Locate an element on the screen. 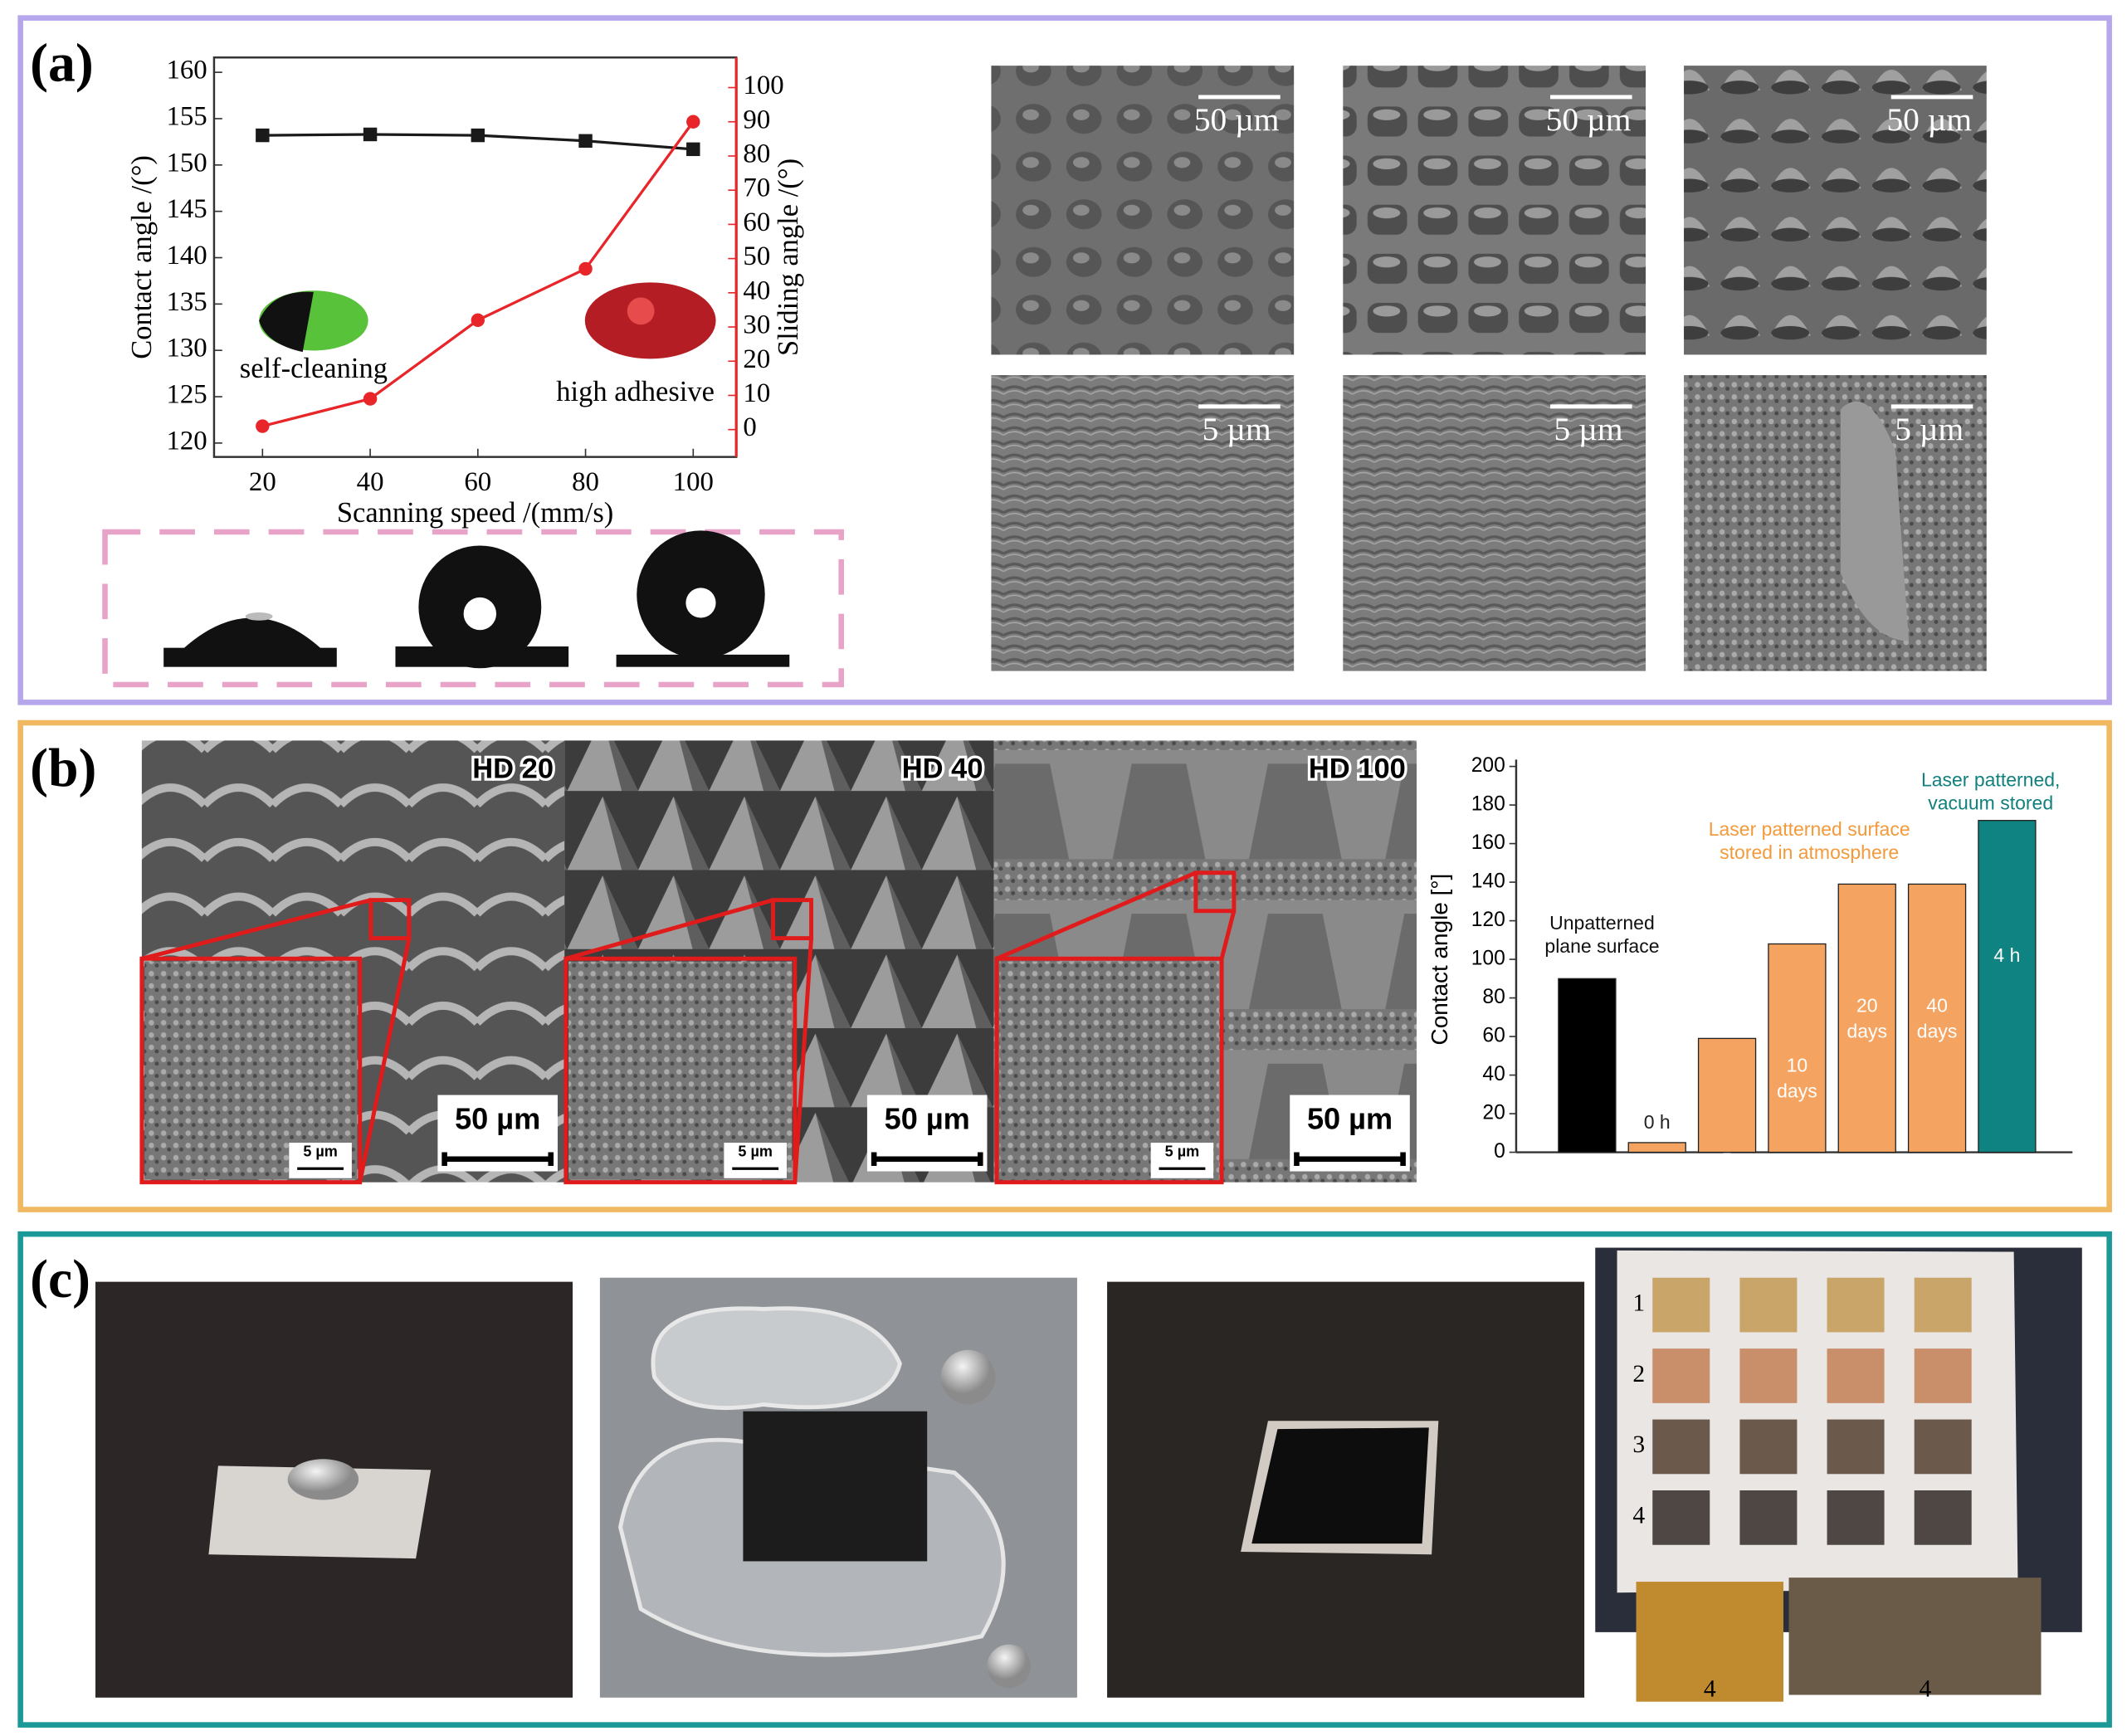 Image resolution: width=2127 pixels, height=1736 pixels. y2-tick-label: 20 is located at coordinates (756, 359).